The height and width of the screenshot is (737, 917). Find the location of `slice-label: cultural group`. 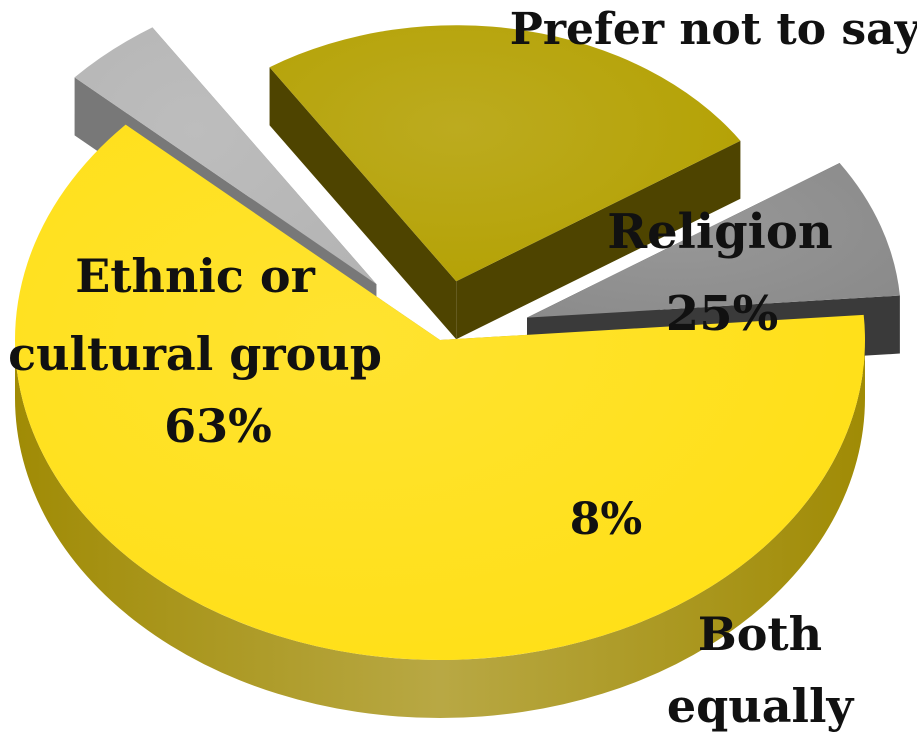

slice-label: cultural group is located at coordinates (195, 354).